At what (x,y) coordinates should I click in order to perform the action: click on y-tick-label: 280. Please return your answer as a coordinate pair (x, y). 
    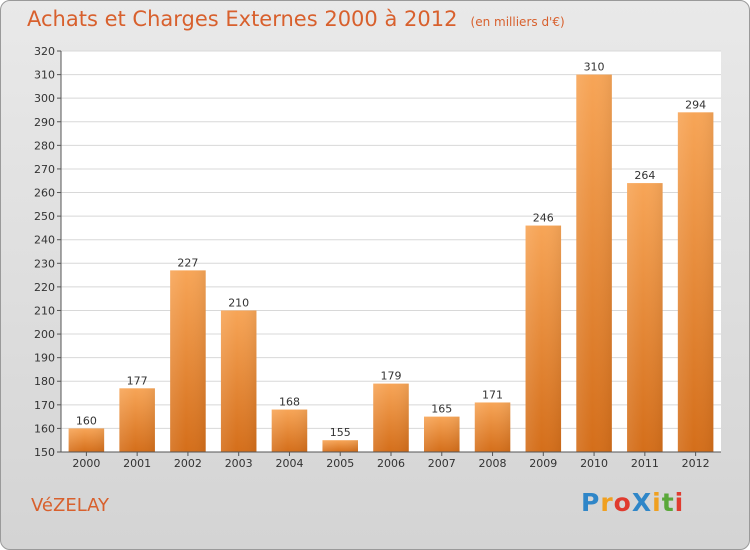
    Looking at the image, I should click on (44, 145).